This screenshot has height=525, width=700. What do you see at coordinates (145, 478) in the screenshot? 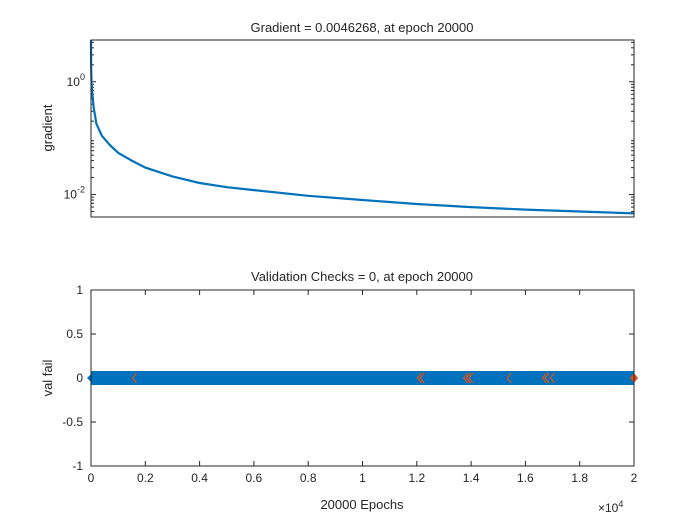
I see `valfail-xtick-label: 0.2` at bounding box center [145, 478].